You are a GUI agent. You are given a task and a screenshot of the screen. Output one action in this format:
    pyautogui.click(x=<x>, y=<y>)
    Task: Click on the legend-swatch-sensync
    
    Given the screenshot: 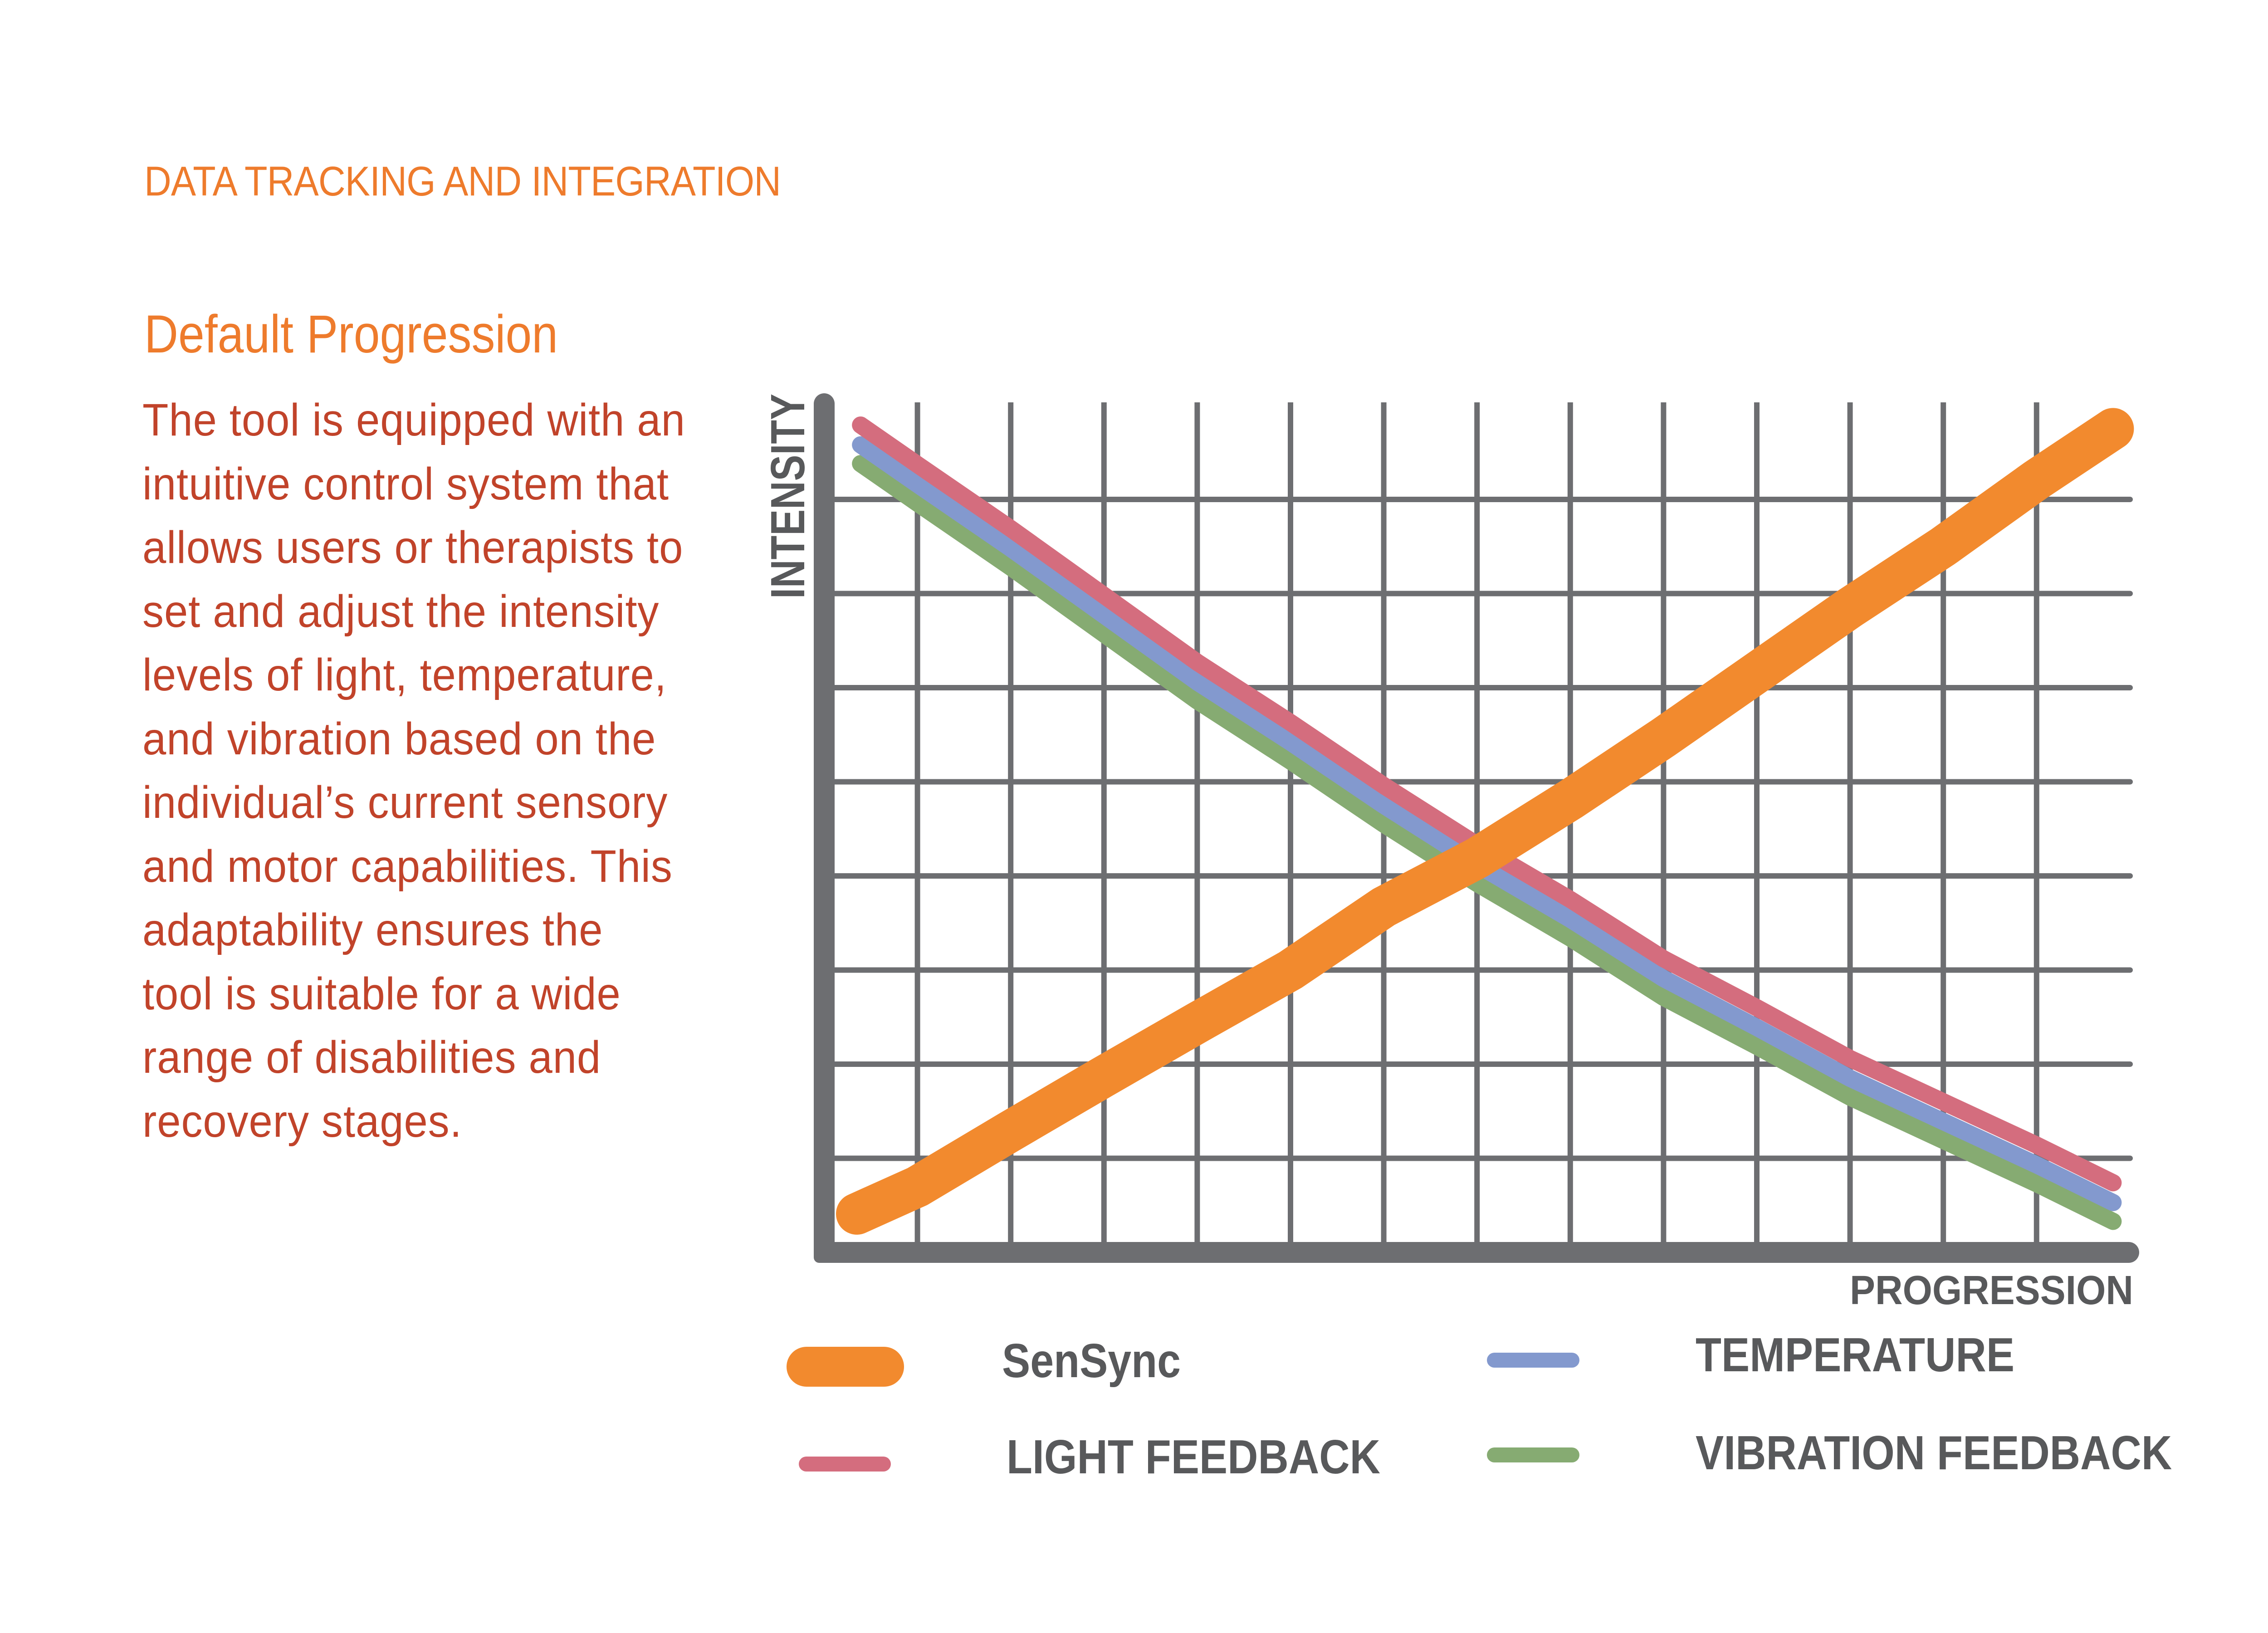 What is the action you would take?
    pyautogui.click(x=846, y=1367)
    